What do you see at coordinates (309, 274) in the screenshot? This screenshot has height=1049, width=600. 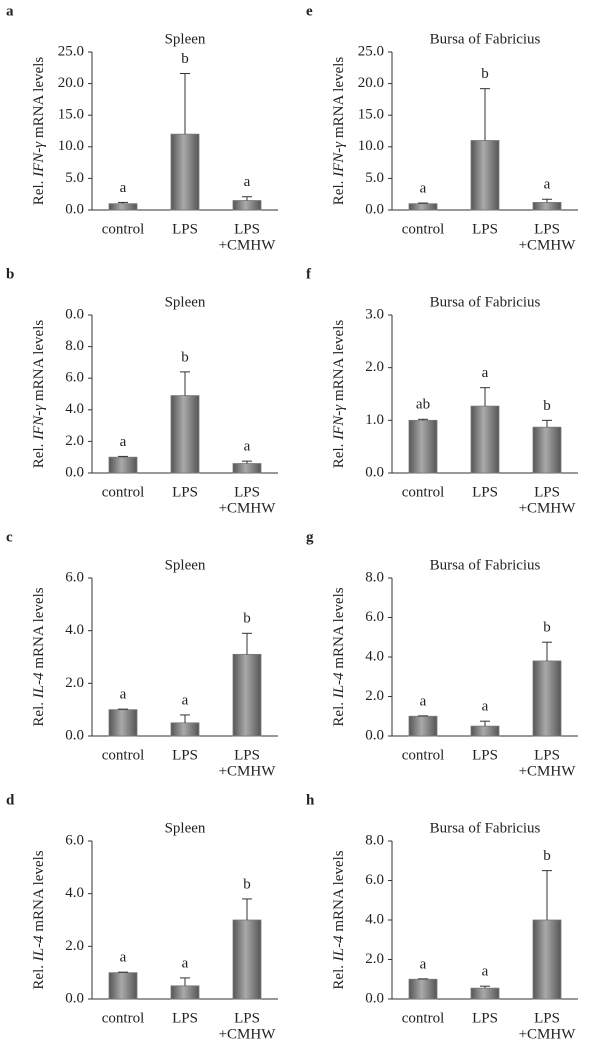 I see `panel-letter: f` at bounding box center [309, 274].